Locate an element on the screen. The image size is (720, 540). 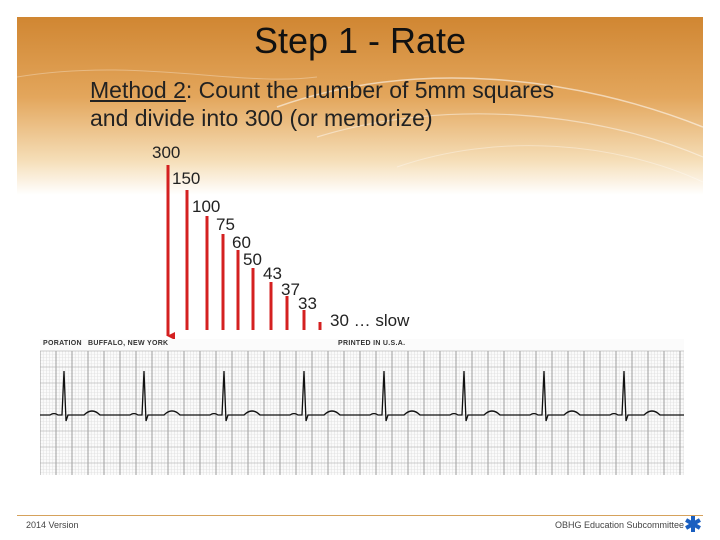
method-label: Method 2 is located at coordinates (138, 90).